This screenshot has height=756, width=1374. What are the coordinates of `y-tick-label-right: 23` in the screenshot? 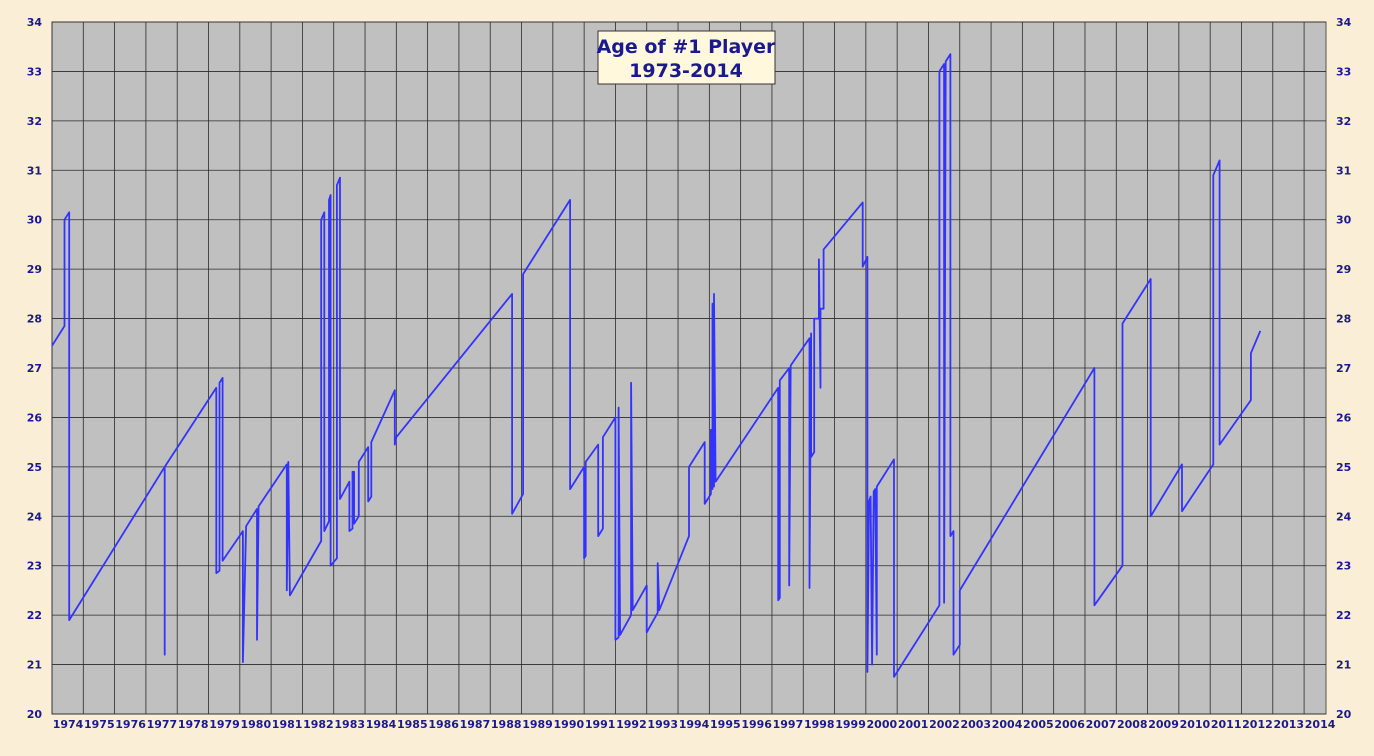 It's located at (1343, 566).